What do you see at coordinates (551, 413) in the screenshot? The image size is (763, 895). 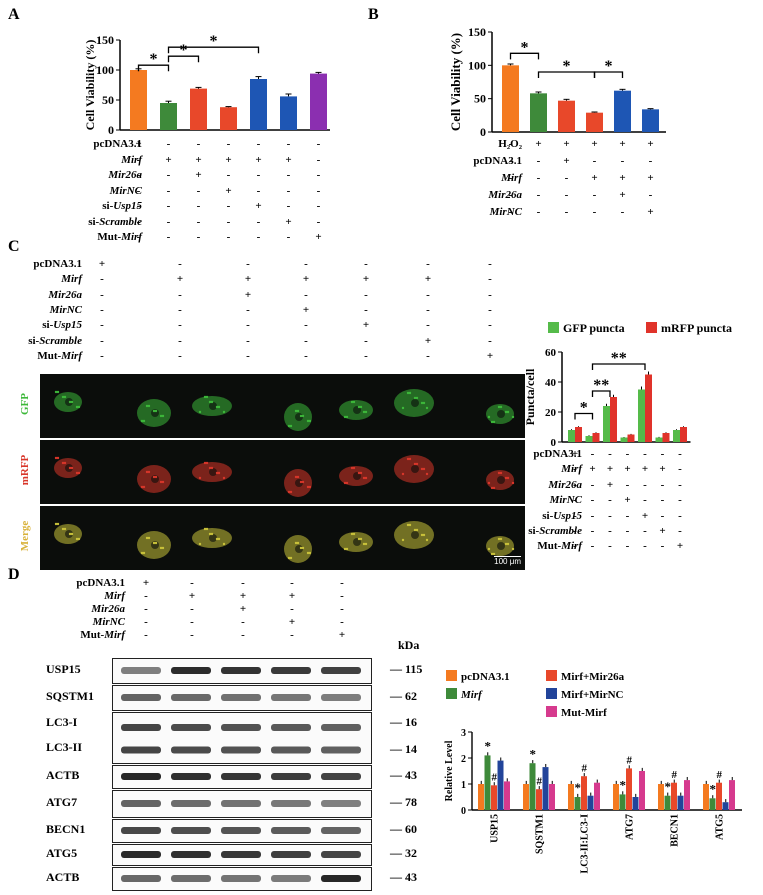 I see `y-tick-label: 20` at bounding box center [551, 413].